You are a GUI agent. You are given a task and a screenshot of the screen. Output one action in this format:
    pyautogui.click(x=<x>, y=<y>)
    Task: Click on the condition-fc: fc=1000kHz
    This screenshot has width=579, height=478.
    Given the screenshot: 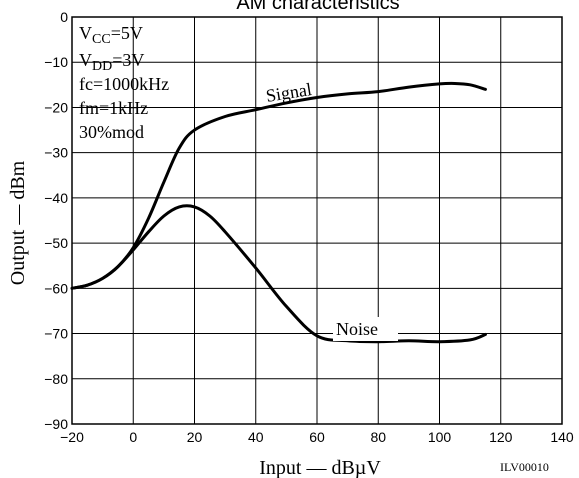 What is the action you would take?
    pyautogui.click(x=124, y=84)
    